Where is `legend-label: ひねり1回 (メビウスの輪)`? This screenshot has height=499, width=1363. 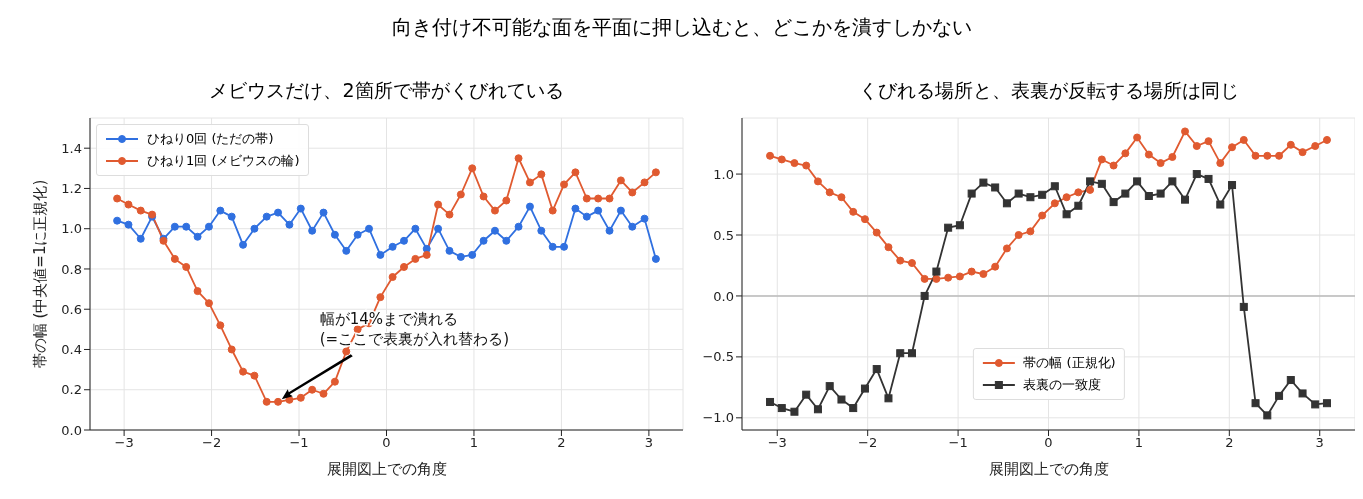
legend-label: ひねり1回 (メビウスの輪) is located at coordinates (223, 161).